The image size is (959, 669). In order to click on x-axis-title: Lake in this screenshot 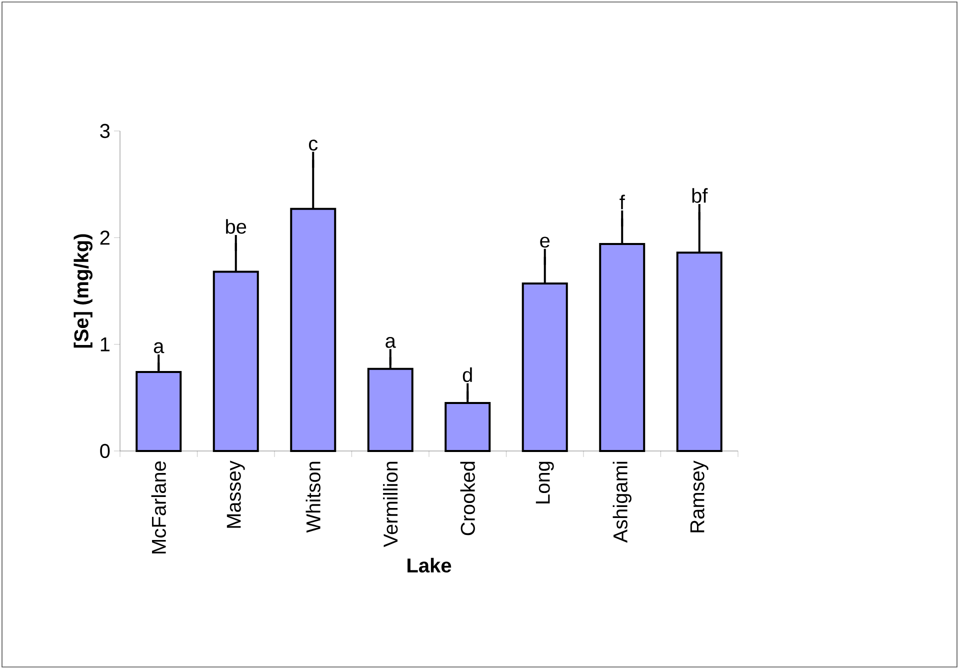, I will do `click(430, 565)`.